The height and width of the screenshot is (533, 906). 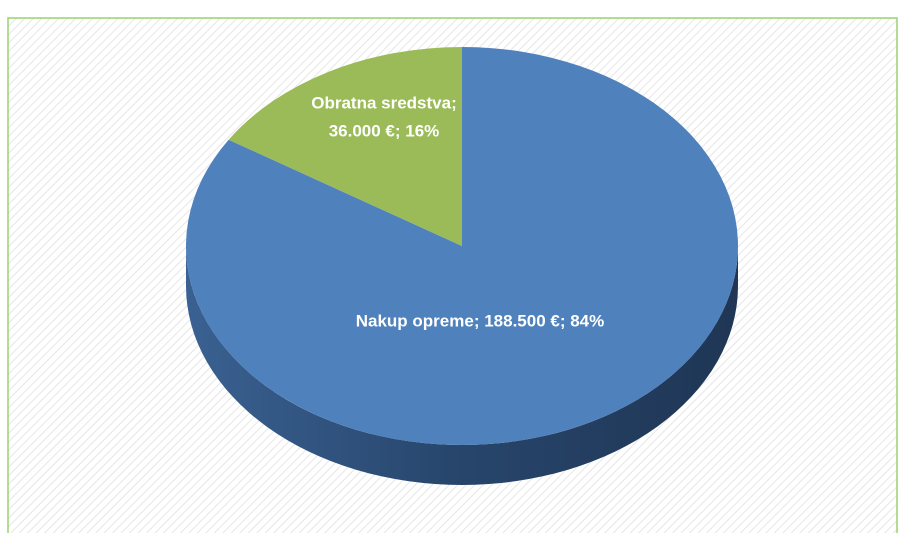 I want to click on data-label: 36.000 €; 16%, so click(x=384, y=130).